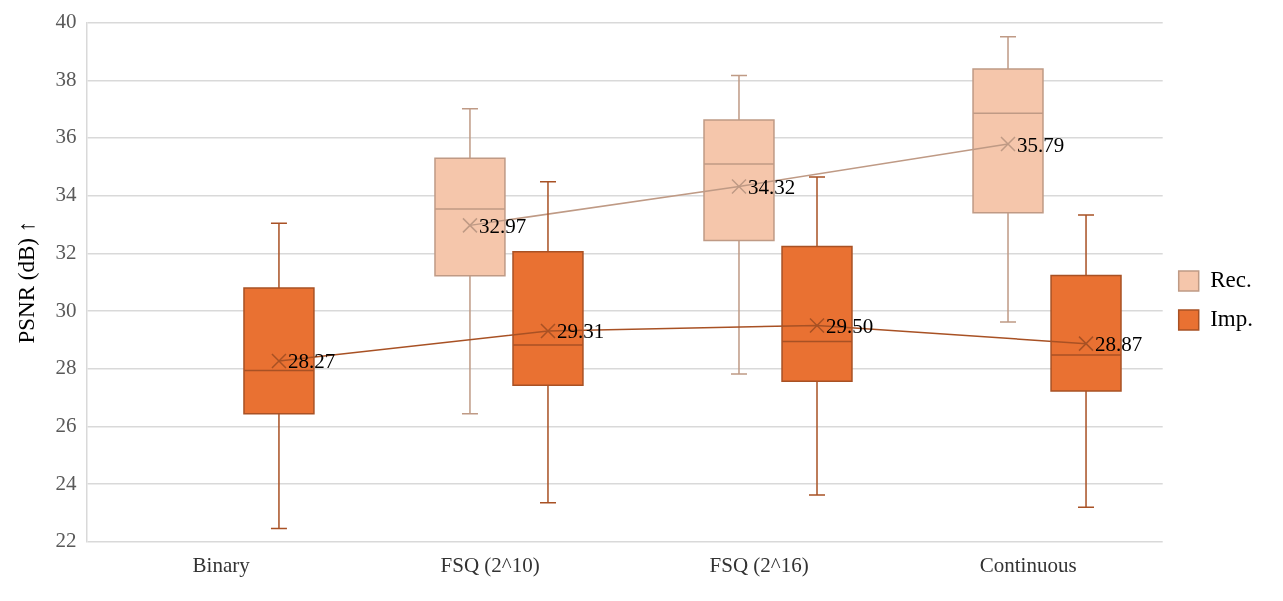  Describe the element at coordinates (66, 540) in the screenshot. I see `y-tick-label: 22` at that location.